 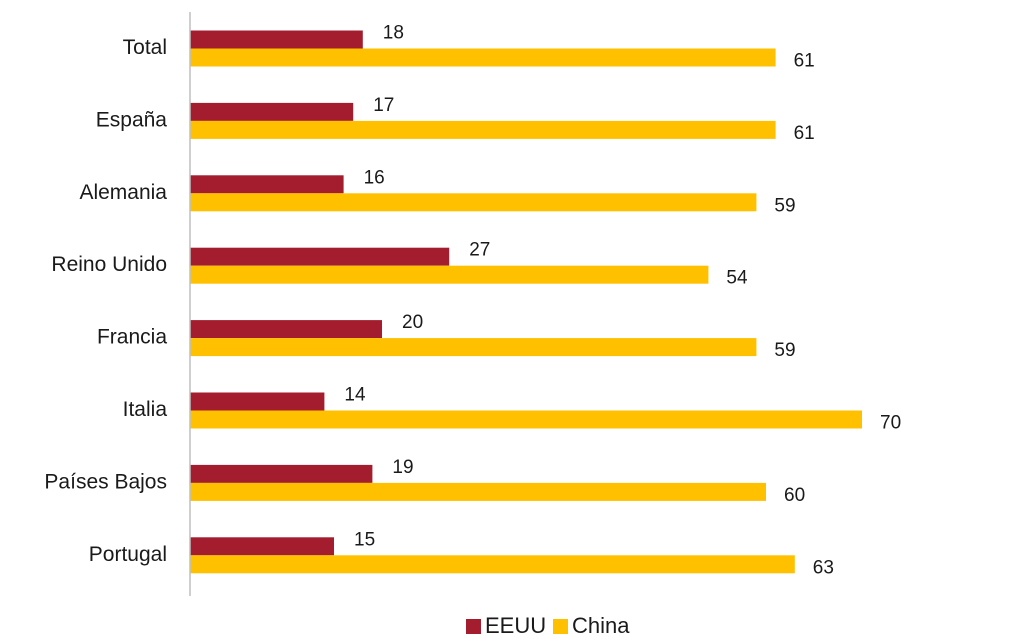 What do you see at coordinates (737, 278) in the screenshot?
I see `data-label-china-reino-unido: 54` at bounding box center [737, 278].